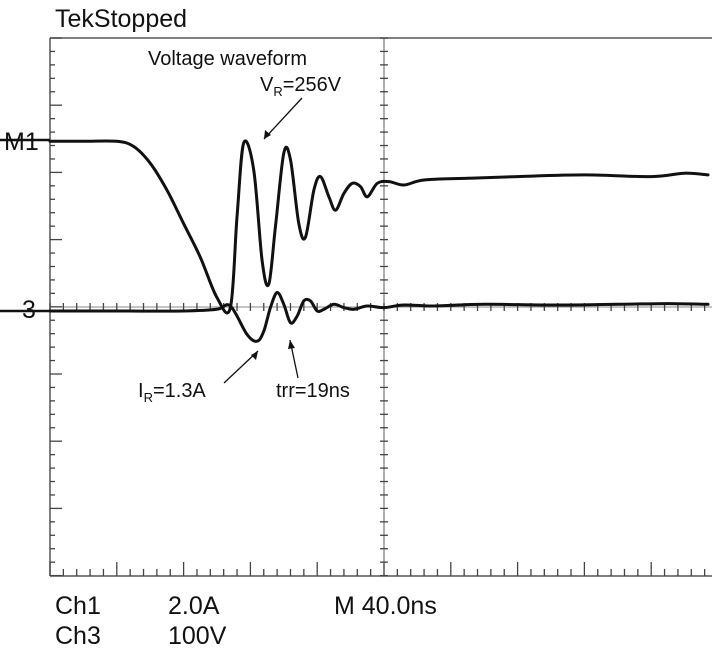 The image size is (712, 655). Describe the element at coordinates (141, 391) in the screenshot. I see `ir-main: I` at that location.